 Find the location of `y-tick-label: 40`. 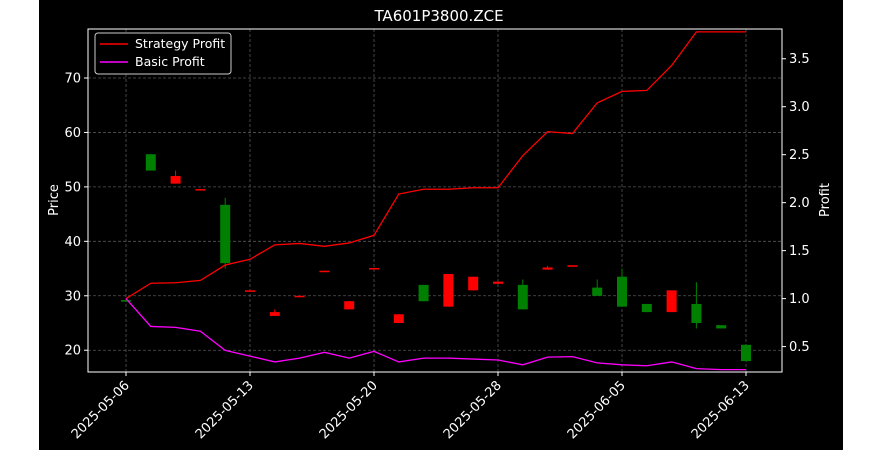

y-tick-label: 40 is located at coordinates (72, 242).